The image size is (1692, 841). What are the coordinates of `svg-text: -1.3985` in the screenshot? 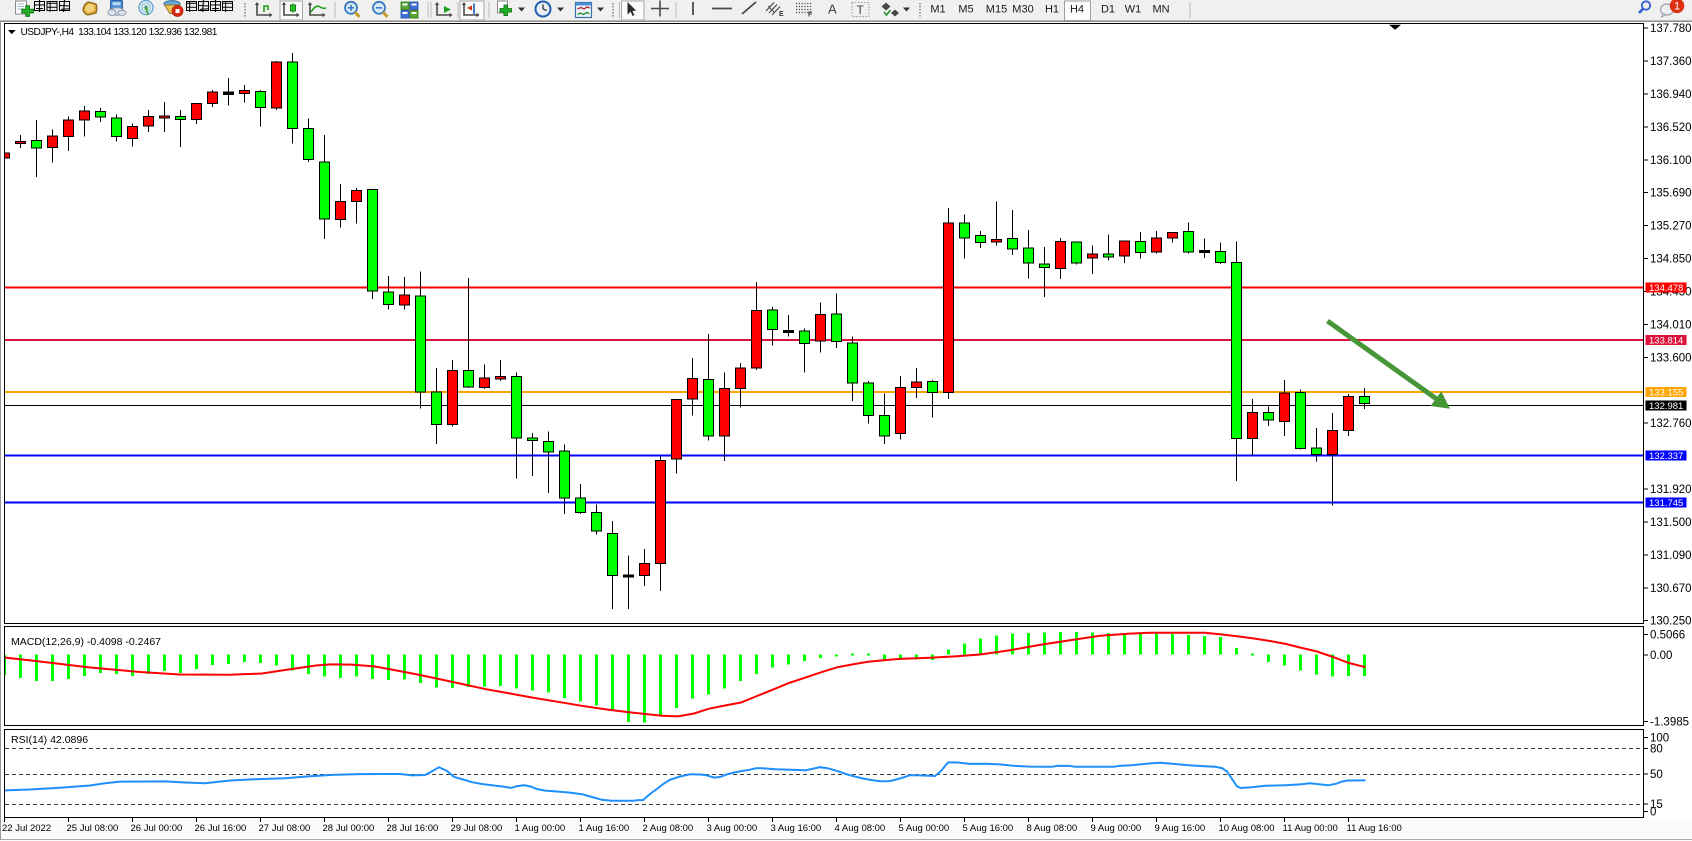 It's located at (1669, 722).